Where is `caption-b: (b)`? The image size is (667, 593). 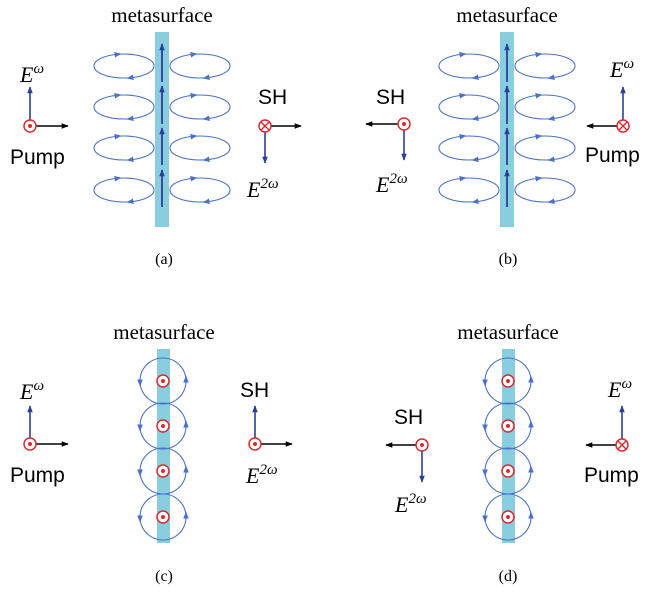
caption-b: (b) is located at coordinates (508, 259).